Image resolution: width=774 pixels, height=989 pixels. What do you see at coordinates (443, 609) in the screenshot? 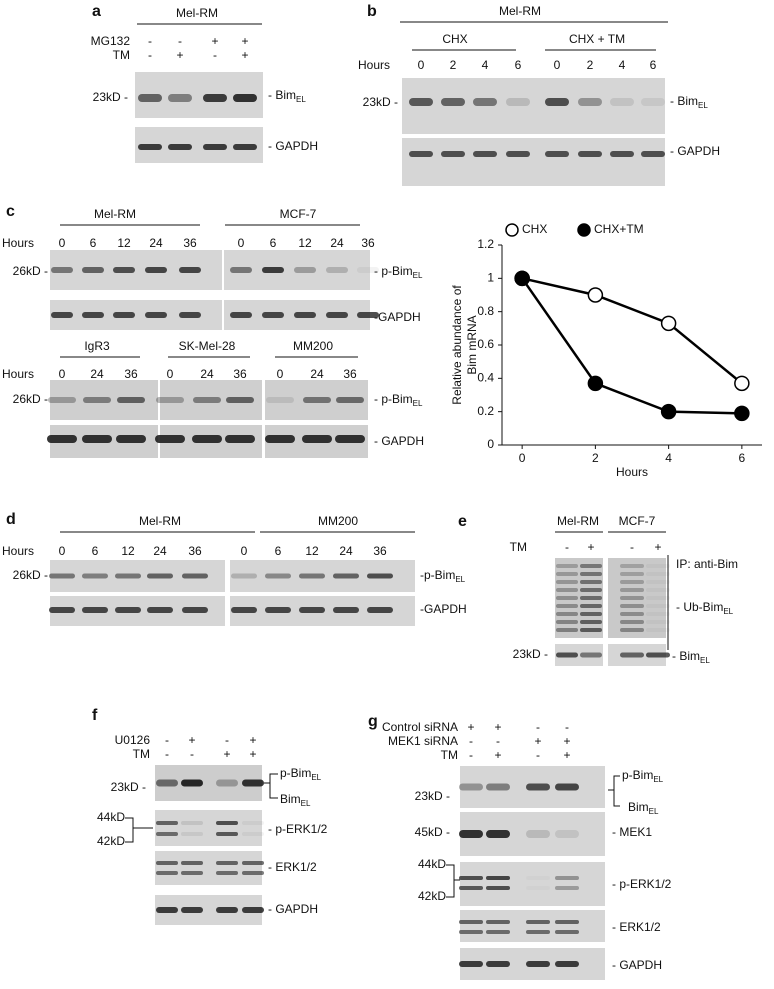
I see `band-label: -GAPDH` at bounding box center [443, 609].